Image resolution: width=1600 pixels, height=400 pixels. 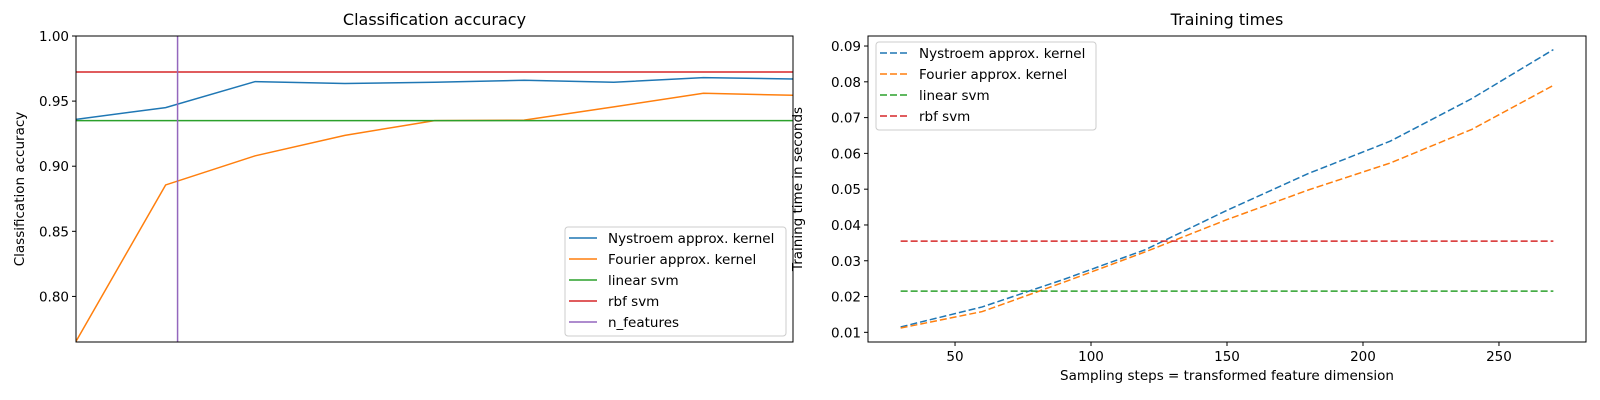 What do you see at coordinates (54, 232) in the screenshot?
I see `y-tick-label: 0.85` at bounding box center [54, 232].